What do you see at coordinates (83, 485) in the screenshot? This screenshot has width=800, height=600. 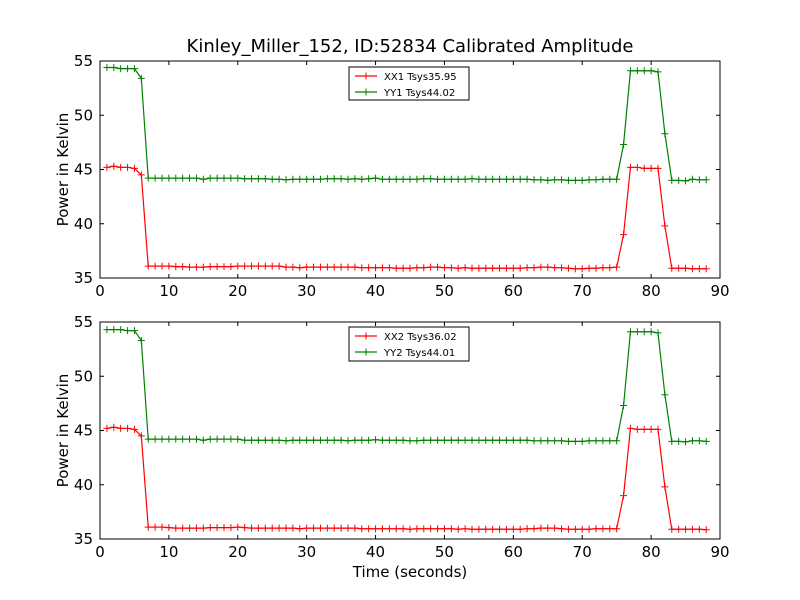 I see `y-tick-label: 40` at bounding box center [83, 485].